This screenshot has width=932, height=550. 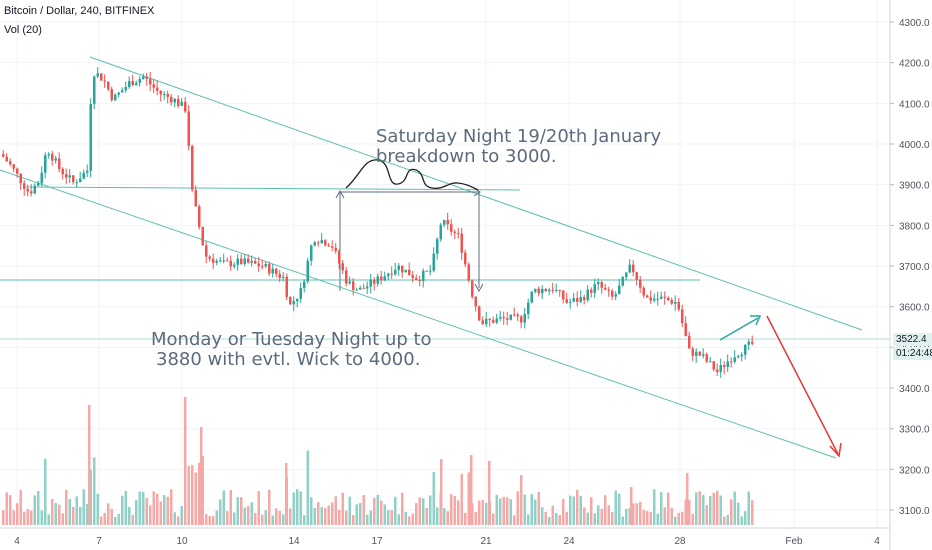 What do you see at coordinates (445, 537) in the screenshot?
I see `time-axis: 4 7 10 14 17 21 24 28 Feb 4` at bounding box center [445, 537].